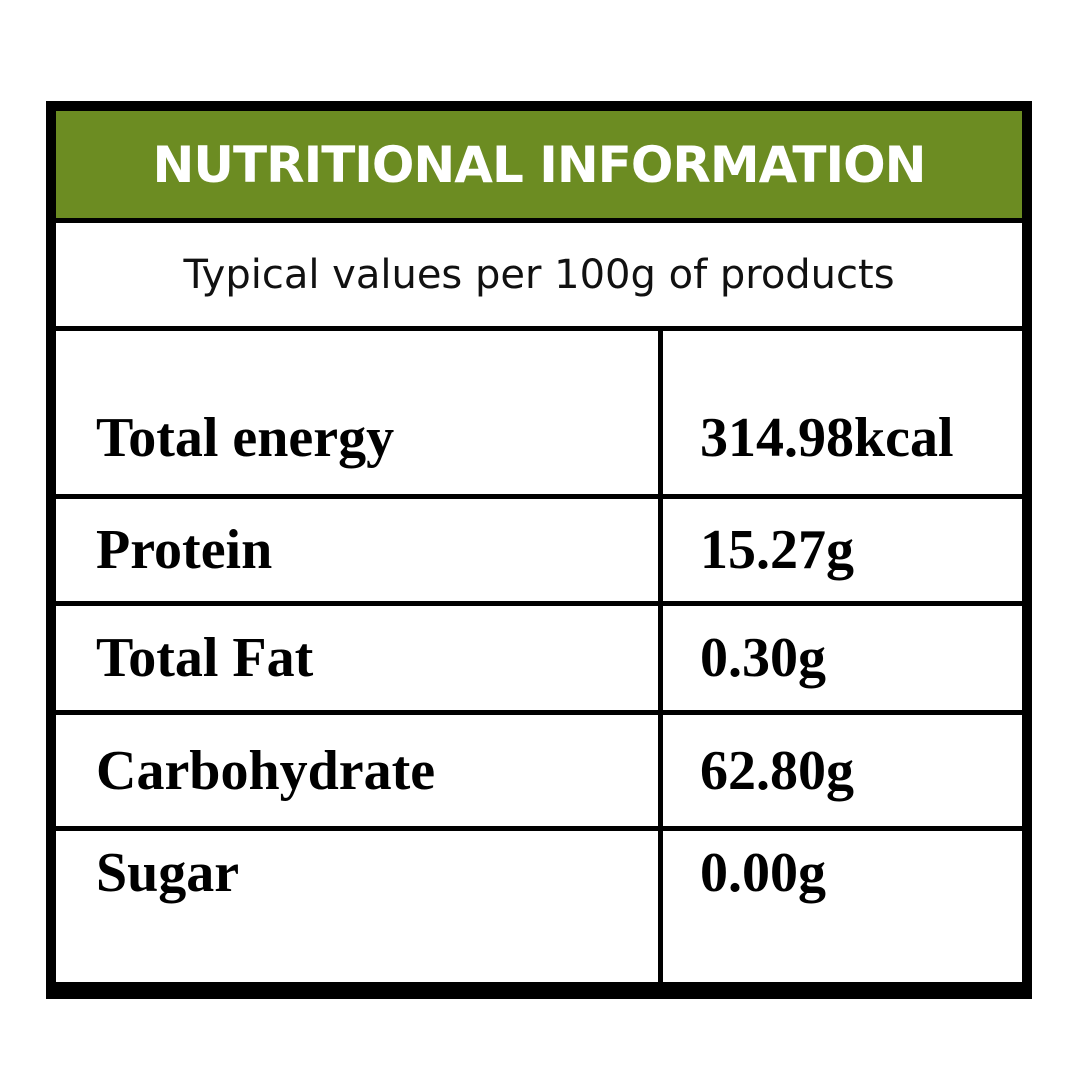 The height and width of the screenshot is (1080, 1080). Describe the element at coordinates (357, 412) in the screenshot. I see `nutrient-name: Total energy` at that location.